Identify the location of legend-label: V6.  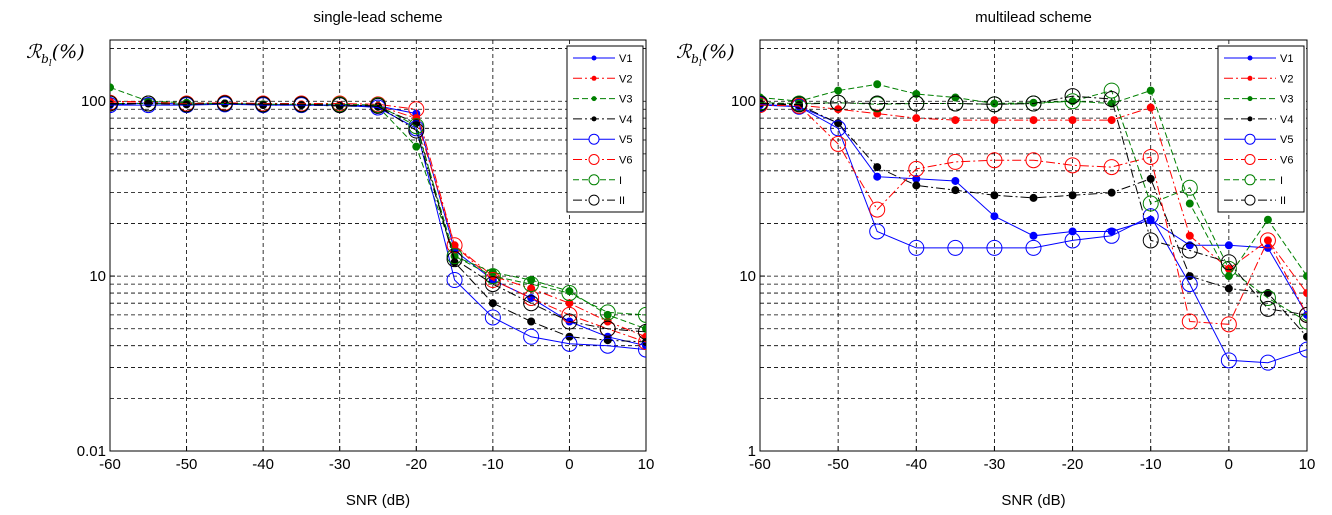
(625, 161).